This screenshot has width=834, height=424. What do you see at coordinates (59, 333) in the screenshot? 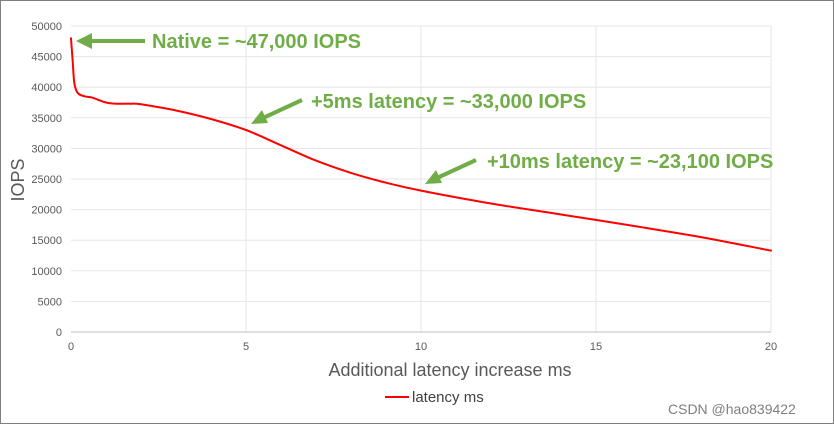
I see `y-tick-label: 0` at bounding box center [59, 333].